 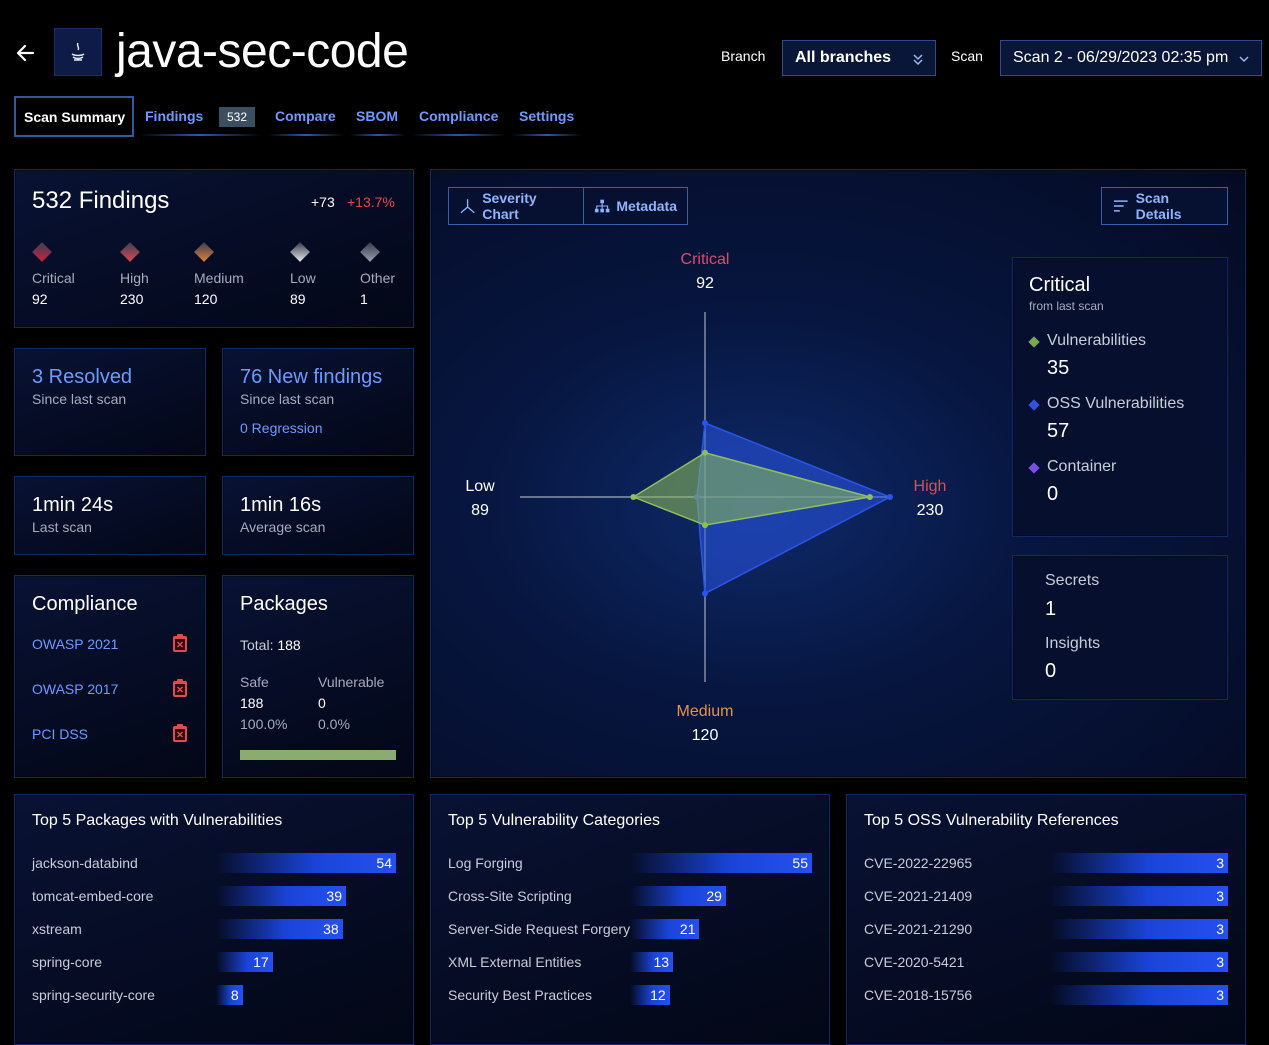 I want to click on high-label: High, so click(x=134, y=278).